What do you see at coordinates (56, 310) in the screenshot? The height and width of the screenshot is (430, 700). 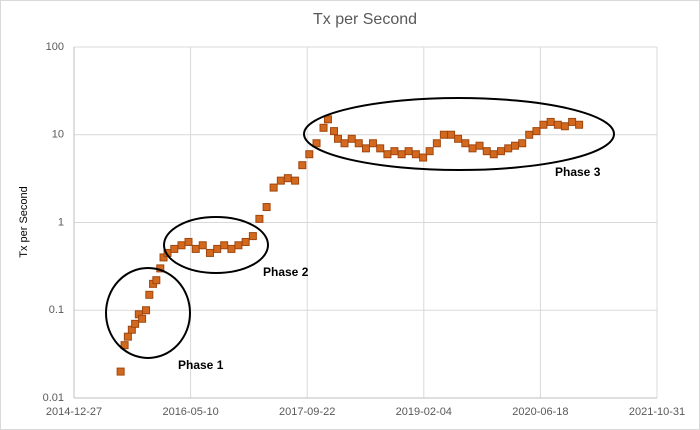 I see `y-tick-label: 0.1` at bounding box center [56, 310].